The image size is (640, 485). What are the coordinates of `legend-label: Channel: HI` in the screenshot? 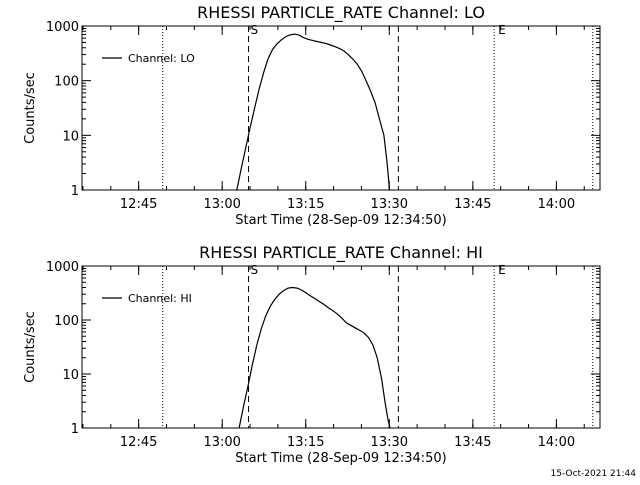 It's located at (160, 298).